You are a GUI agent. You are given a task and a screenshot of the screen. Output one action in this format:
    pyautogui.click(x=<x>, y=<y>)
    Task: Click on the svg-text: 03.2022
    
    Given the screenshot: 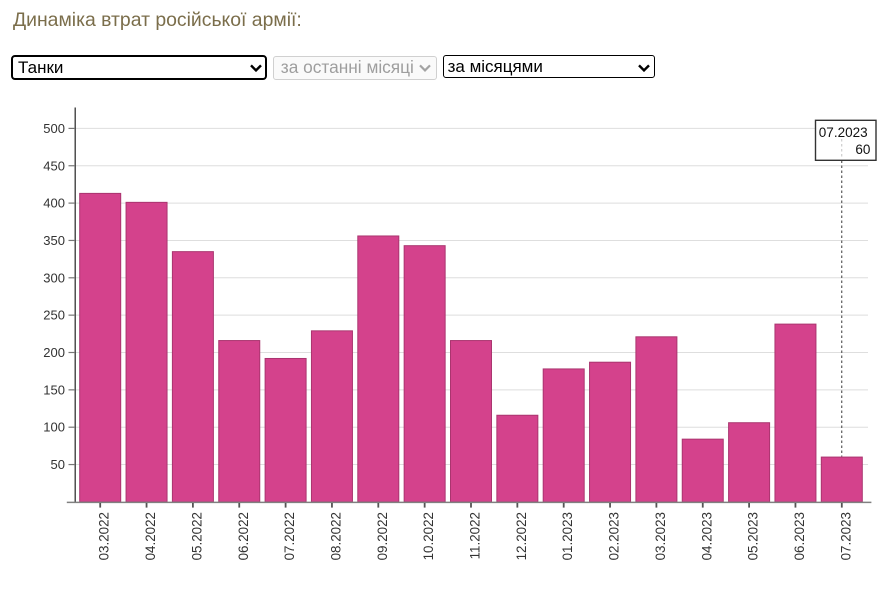 What is the action you would take?
    pyautogui.click(x=104, y=536)
    